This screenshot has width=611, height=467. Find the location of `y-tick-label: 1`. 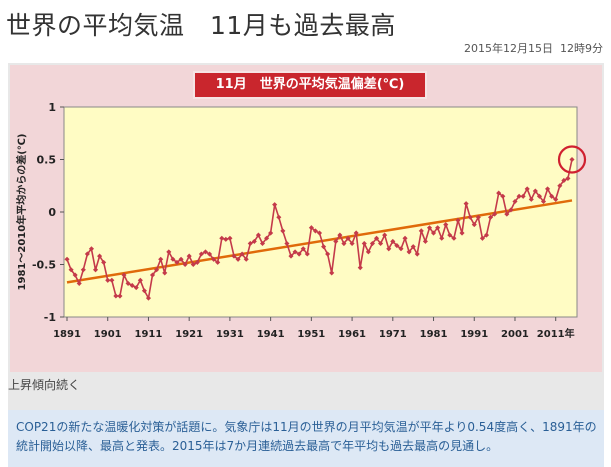

y-tick-label: 1 is located at coordinates (52, 107).